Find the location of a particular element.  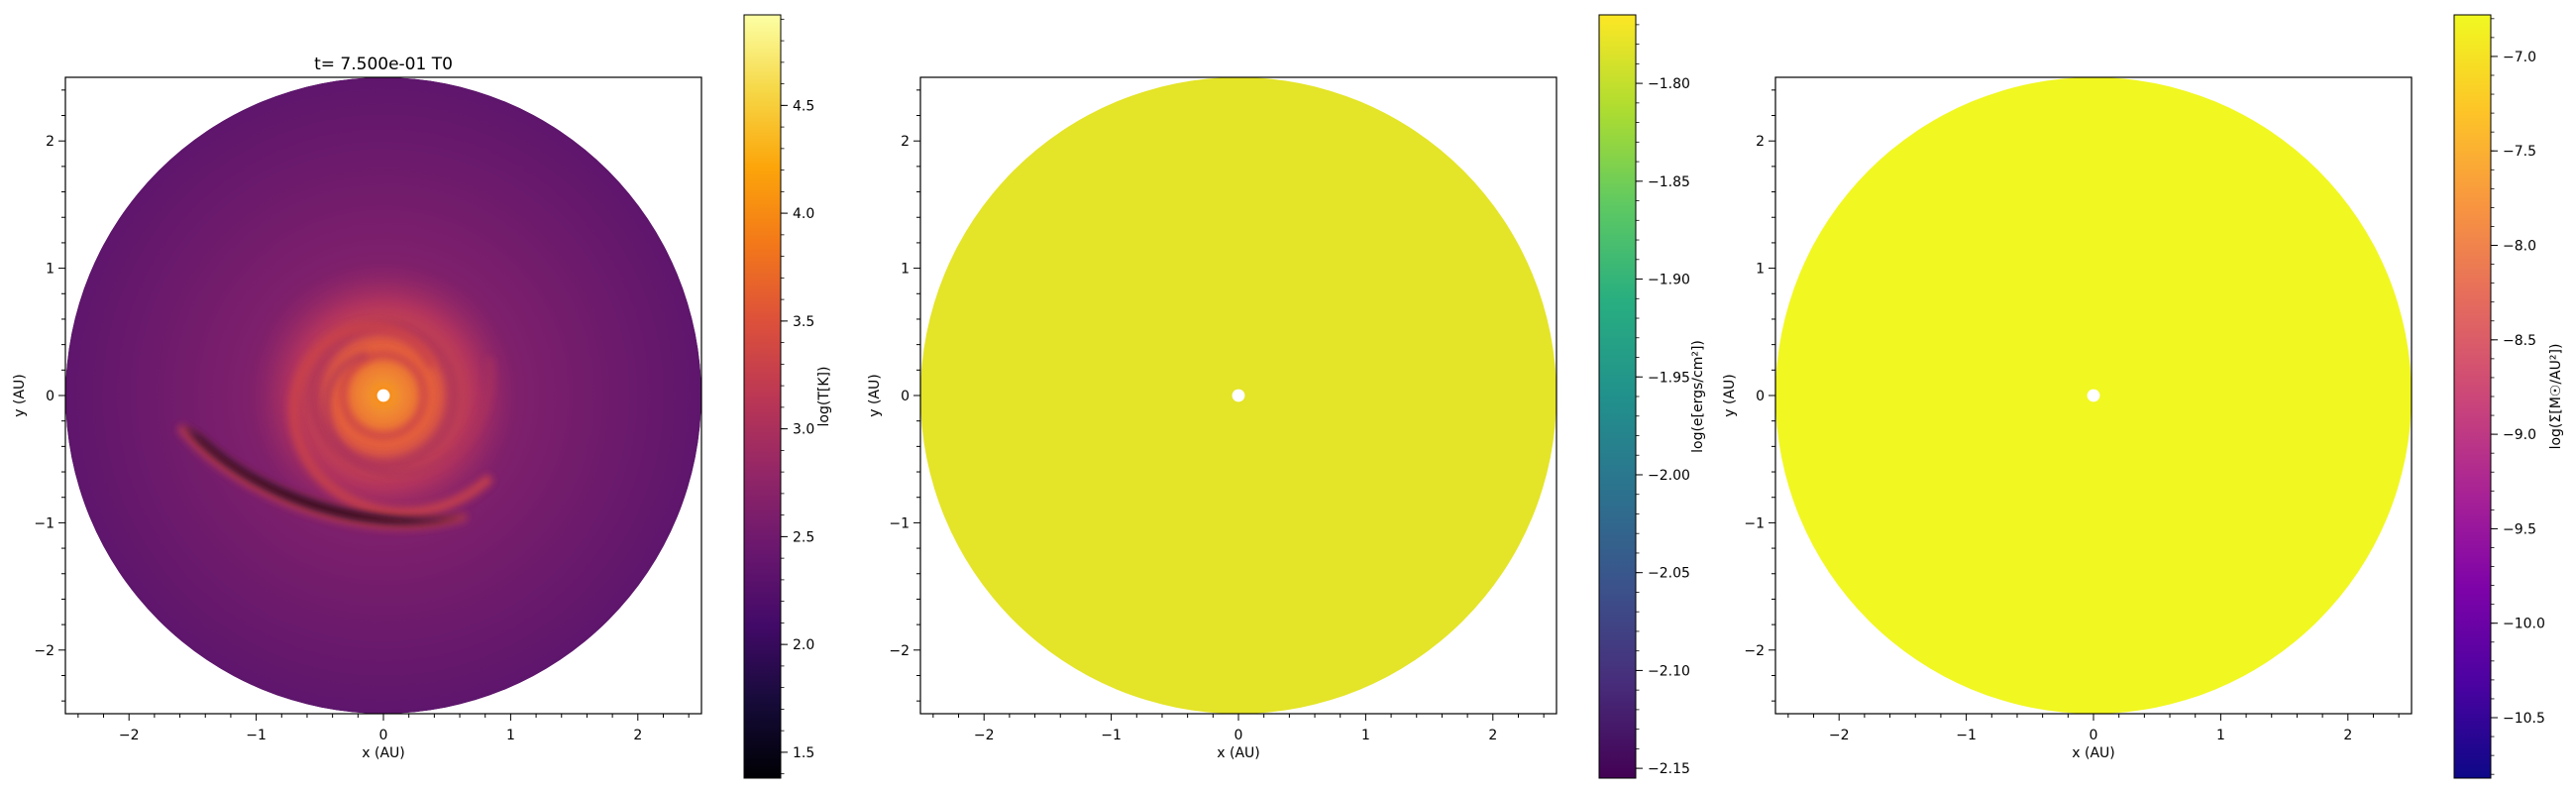

colorbar-tick-label: −9.0 is located at coordinates (2520, 435).